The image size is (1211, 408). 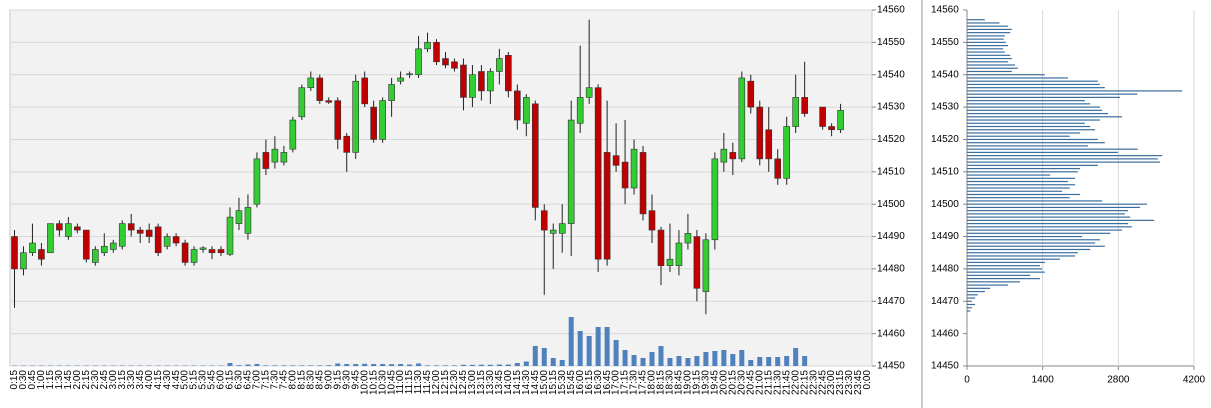 What do you see at coordinates (1118, 380) in the screenshot?
I see `x-tick-label: 2800` at bounding box center [1118, 380].